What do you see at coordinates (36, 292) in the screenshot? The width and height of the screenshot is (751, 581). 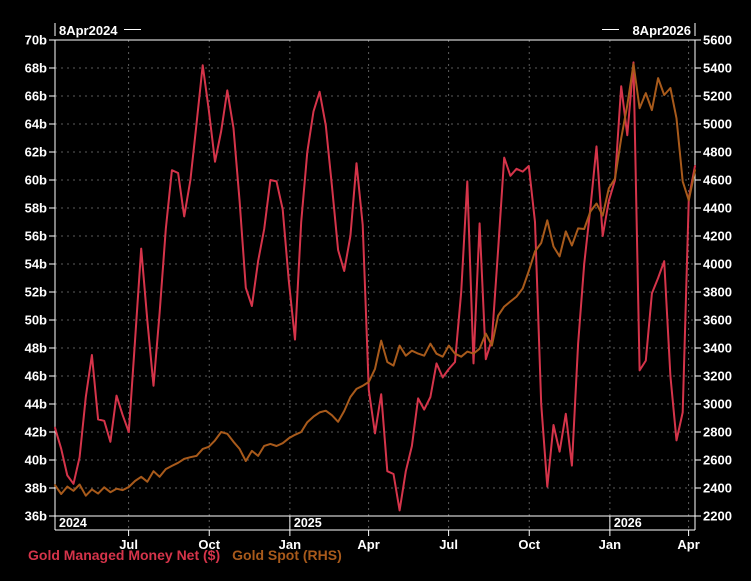 I see `left-axis-label: 52b` at bounding box center [36, 292].